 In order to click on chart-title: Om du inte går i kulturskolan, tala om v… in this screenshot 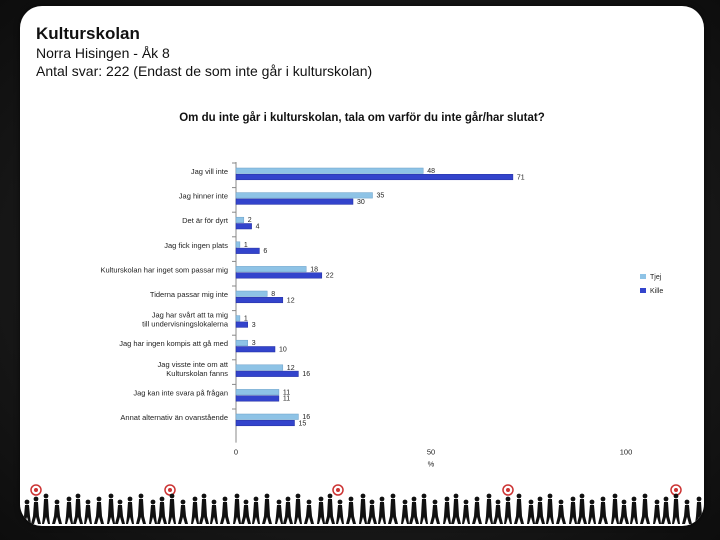, I will do `click(362, 118)`.